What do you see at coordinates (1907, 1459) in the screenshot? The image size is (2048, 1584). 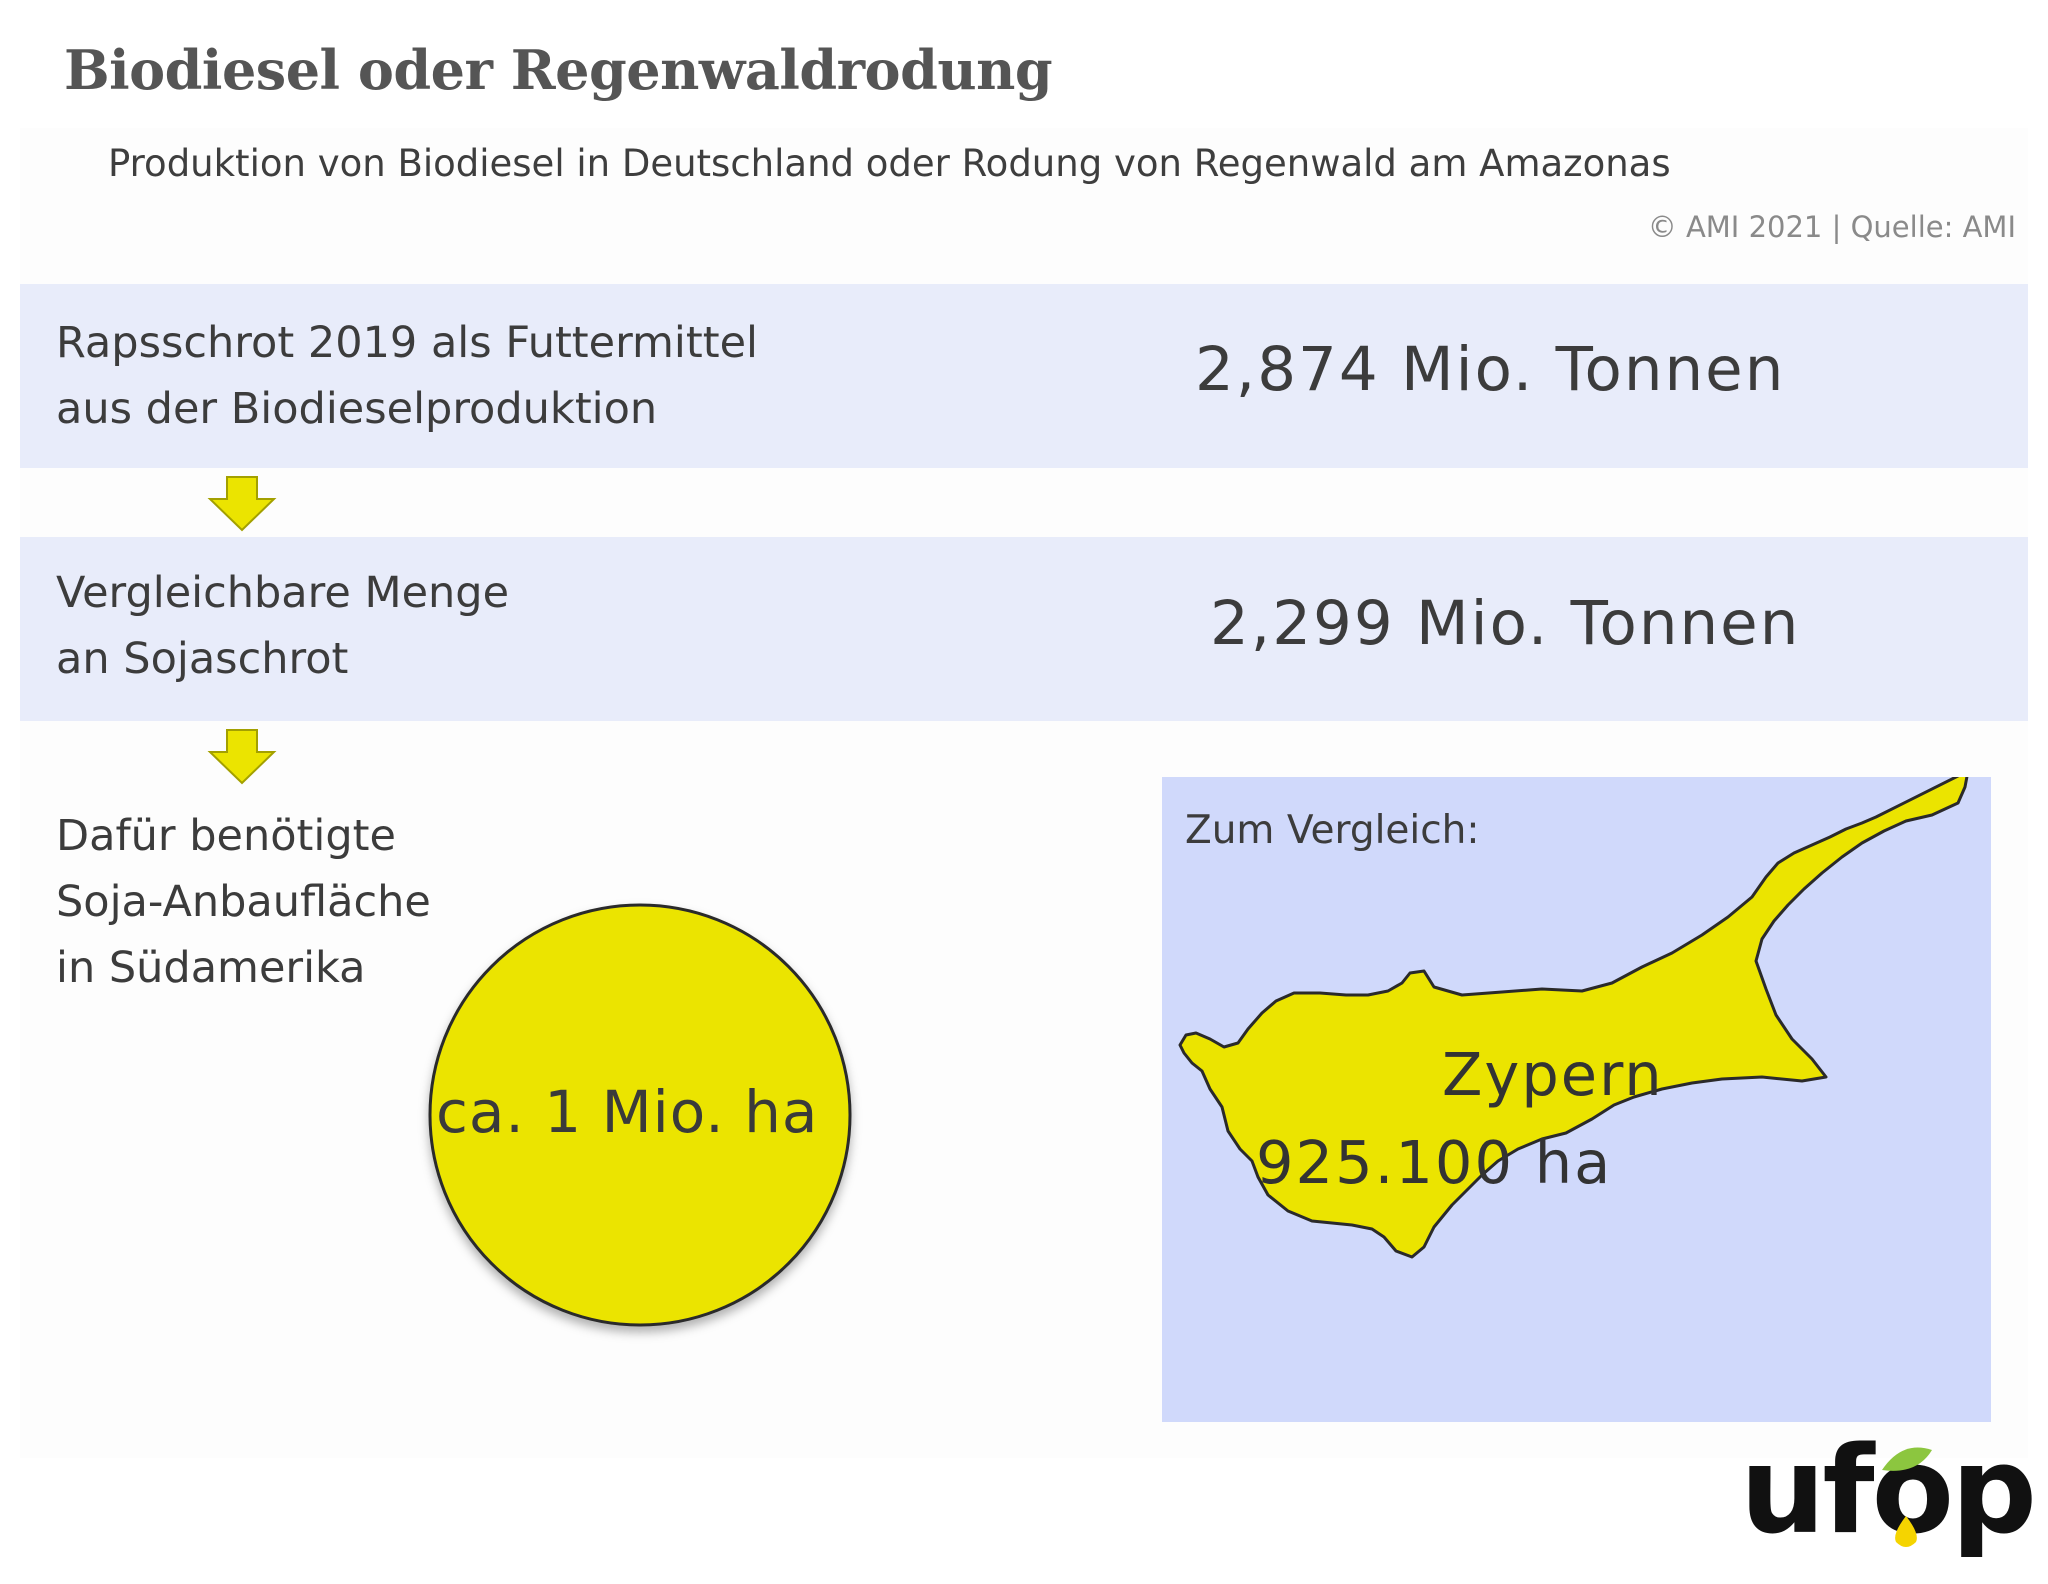 I see `leaf-icon` at bounding box center [1907, 1459].